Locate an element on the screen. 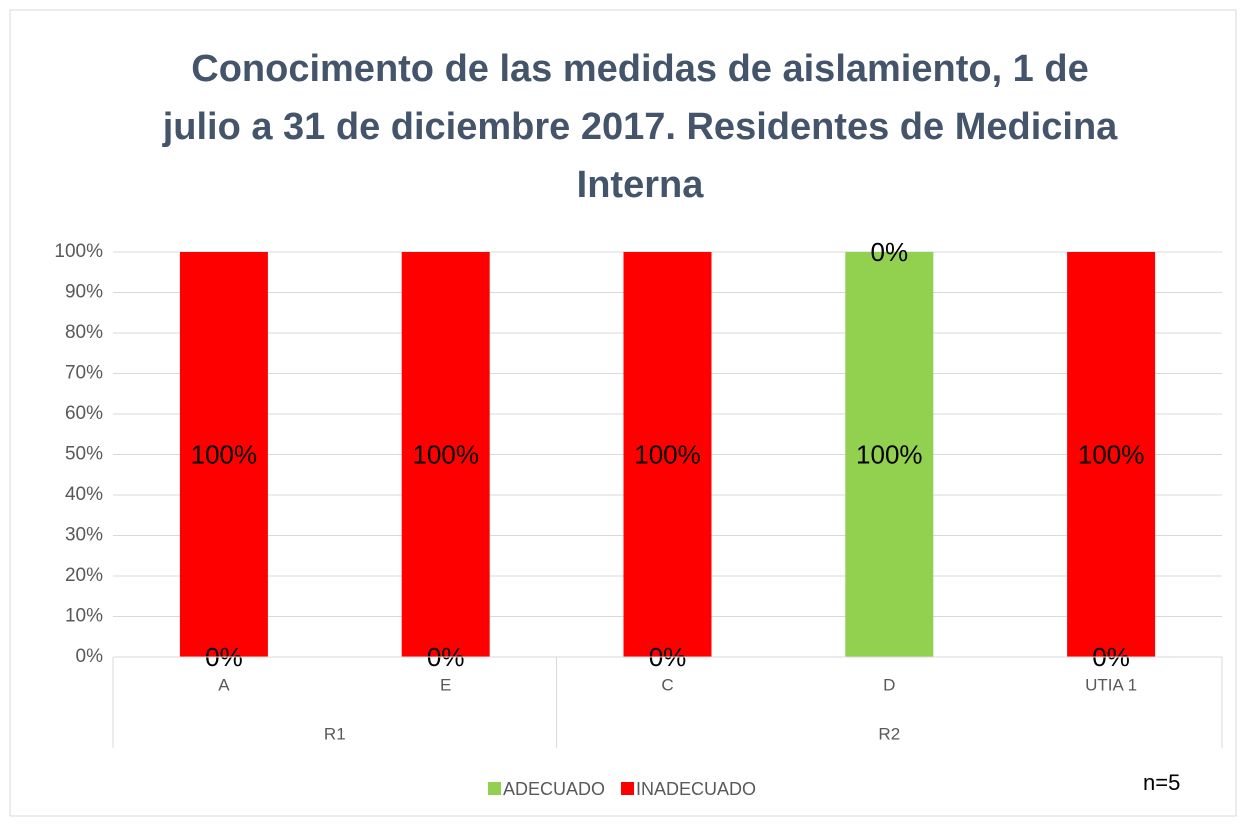  legend-label: INADECUADO is located at coordinates (696, 789).